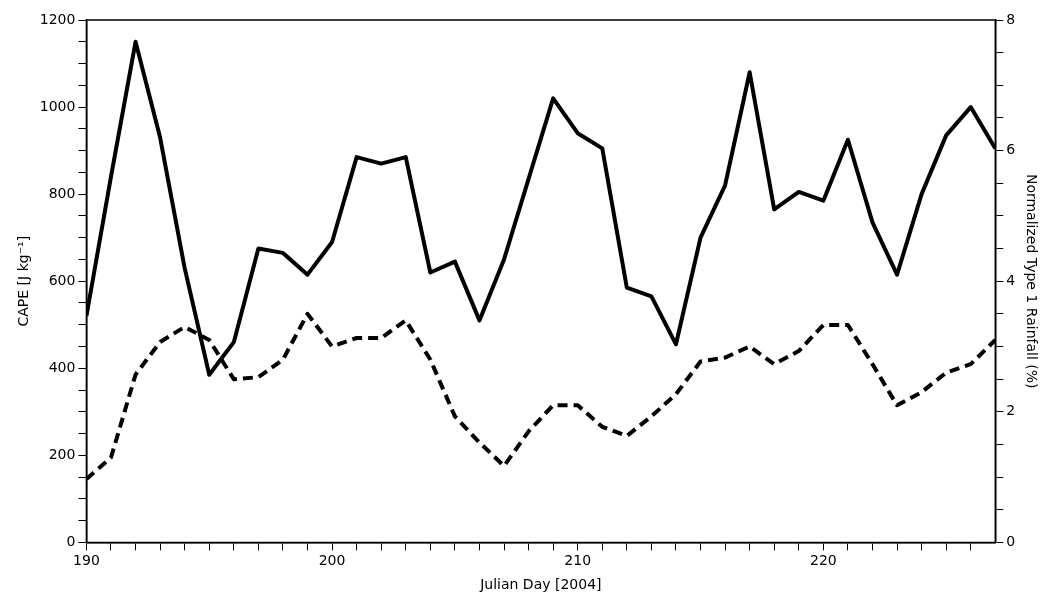 The image size is (1059, 610). What do you see at coordinates (62, 279) in the screenshot?
I see `y-tick-label: 600` at bounding box center [62, 279].